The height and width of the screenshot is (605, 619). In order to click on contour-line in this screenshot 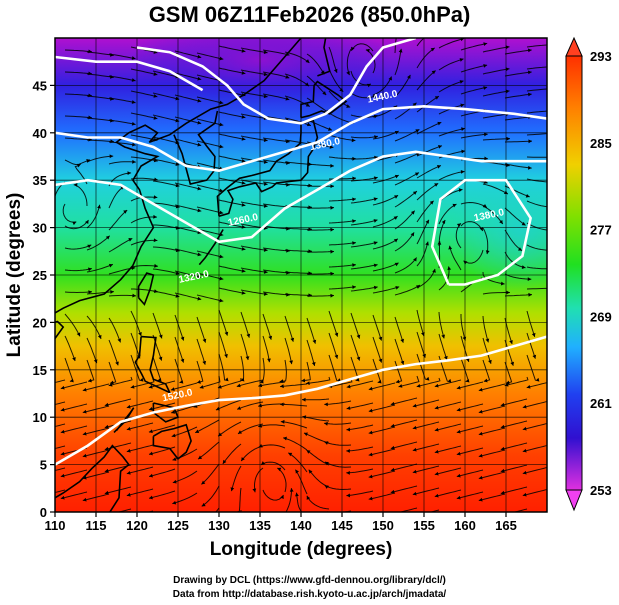, I will do `click(301, 197)`.